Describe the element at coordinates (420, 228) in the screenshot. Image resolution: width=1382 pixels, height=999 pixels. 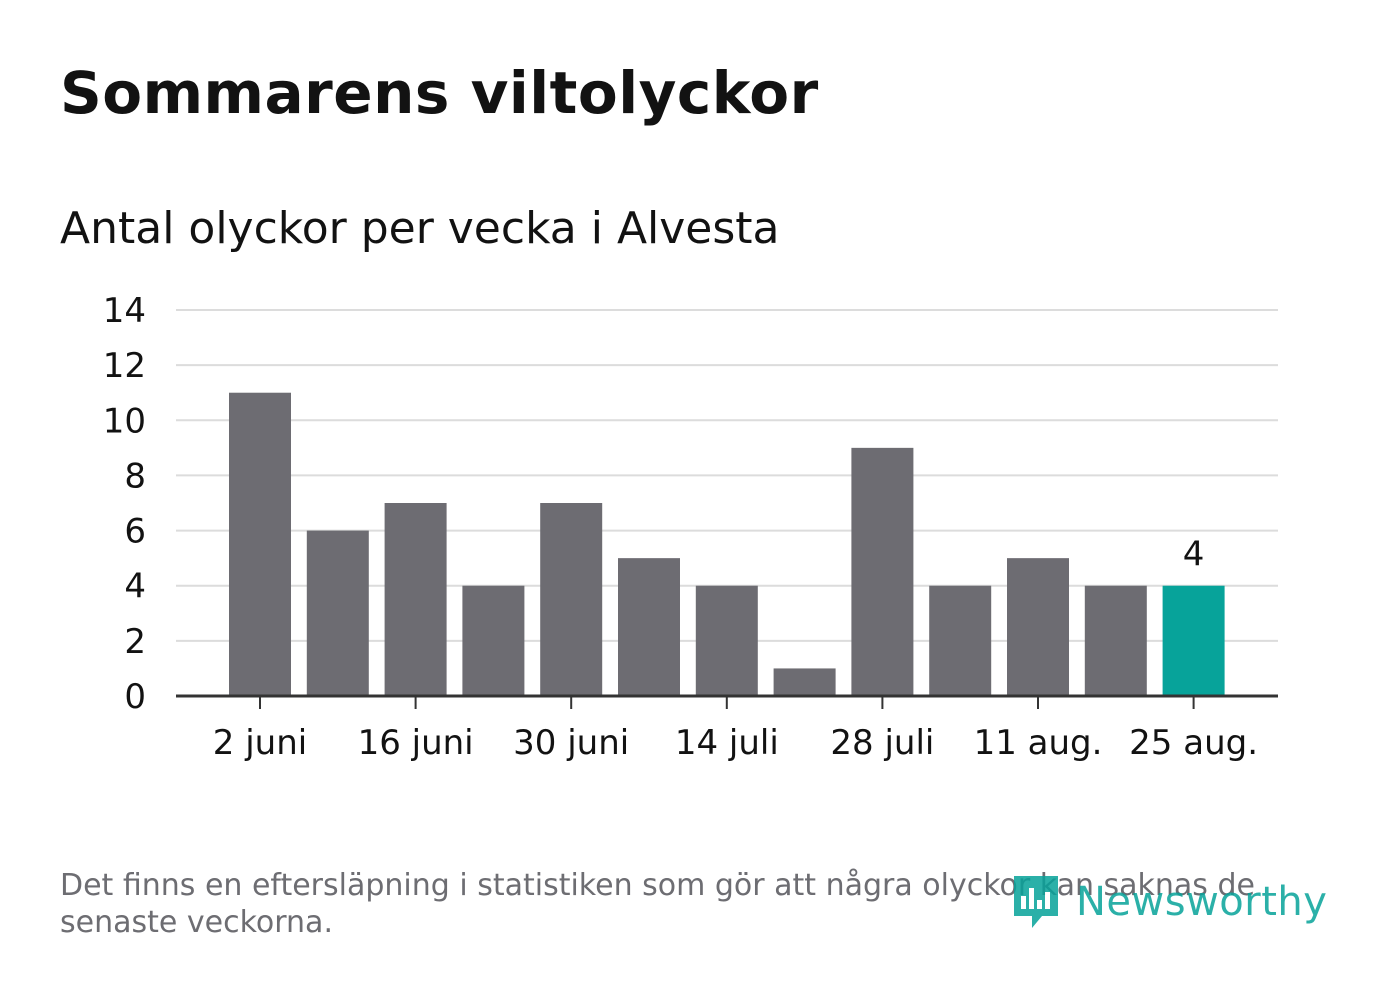
I see `chart-subtitle: Antal olyckor per vecka i Alvesta` at that location.